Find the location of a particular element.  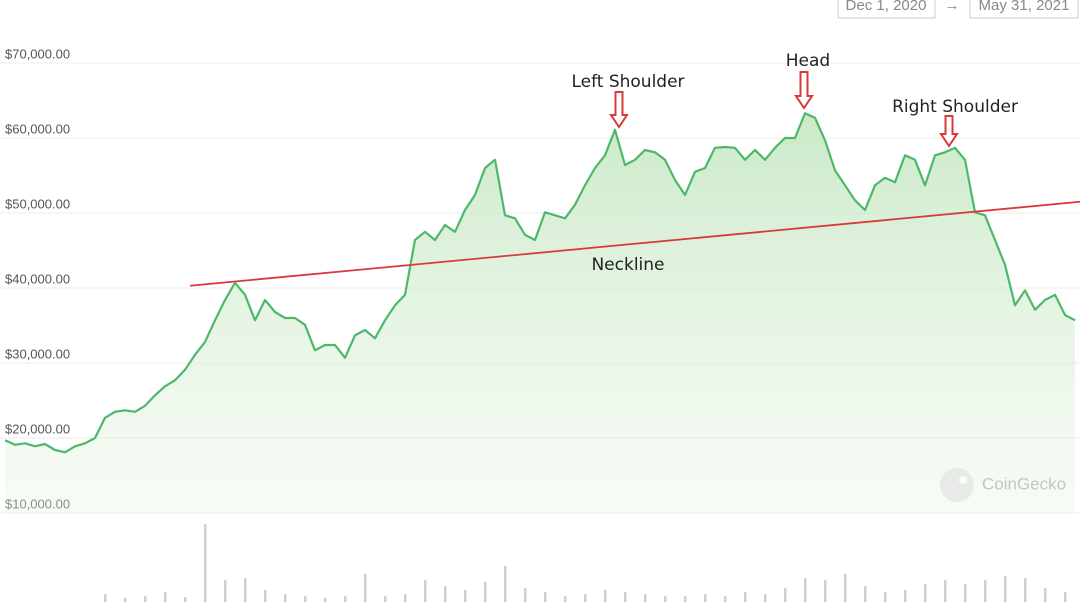

end-date: May 31, 2021 is located at coordinates (1024, 7).